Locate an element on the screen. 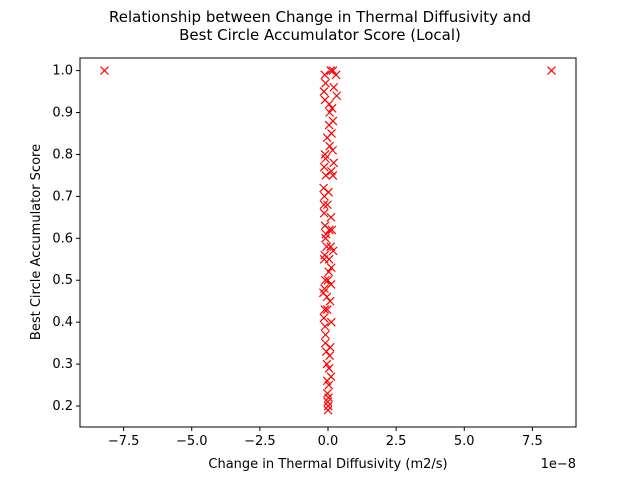 The height and width of the screenshot is (480, 640). y-tick-label: 0.6 is located at coordinates (62, 238).